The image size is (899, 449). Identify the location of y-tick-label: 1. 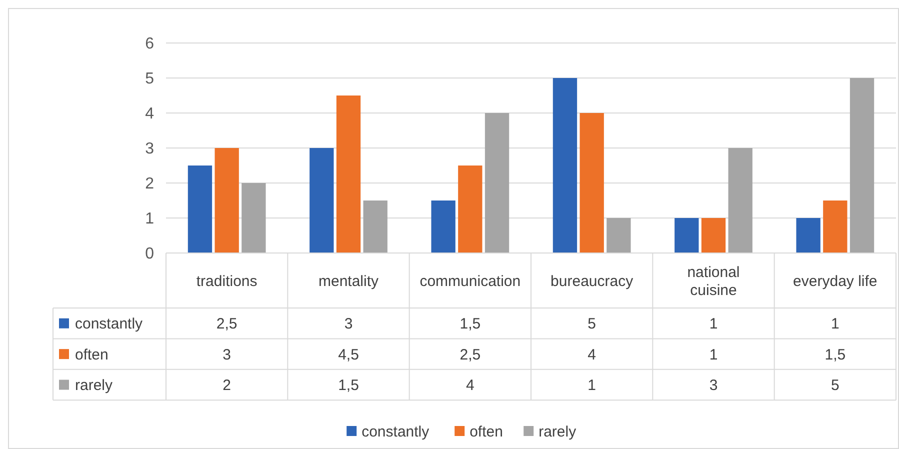
(149, 219).